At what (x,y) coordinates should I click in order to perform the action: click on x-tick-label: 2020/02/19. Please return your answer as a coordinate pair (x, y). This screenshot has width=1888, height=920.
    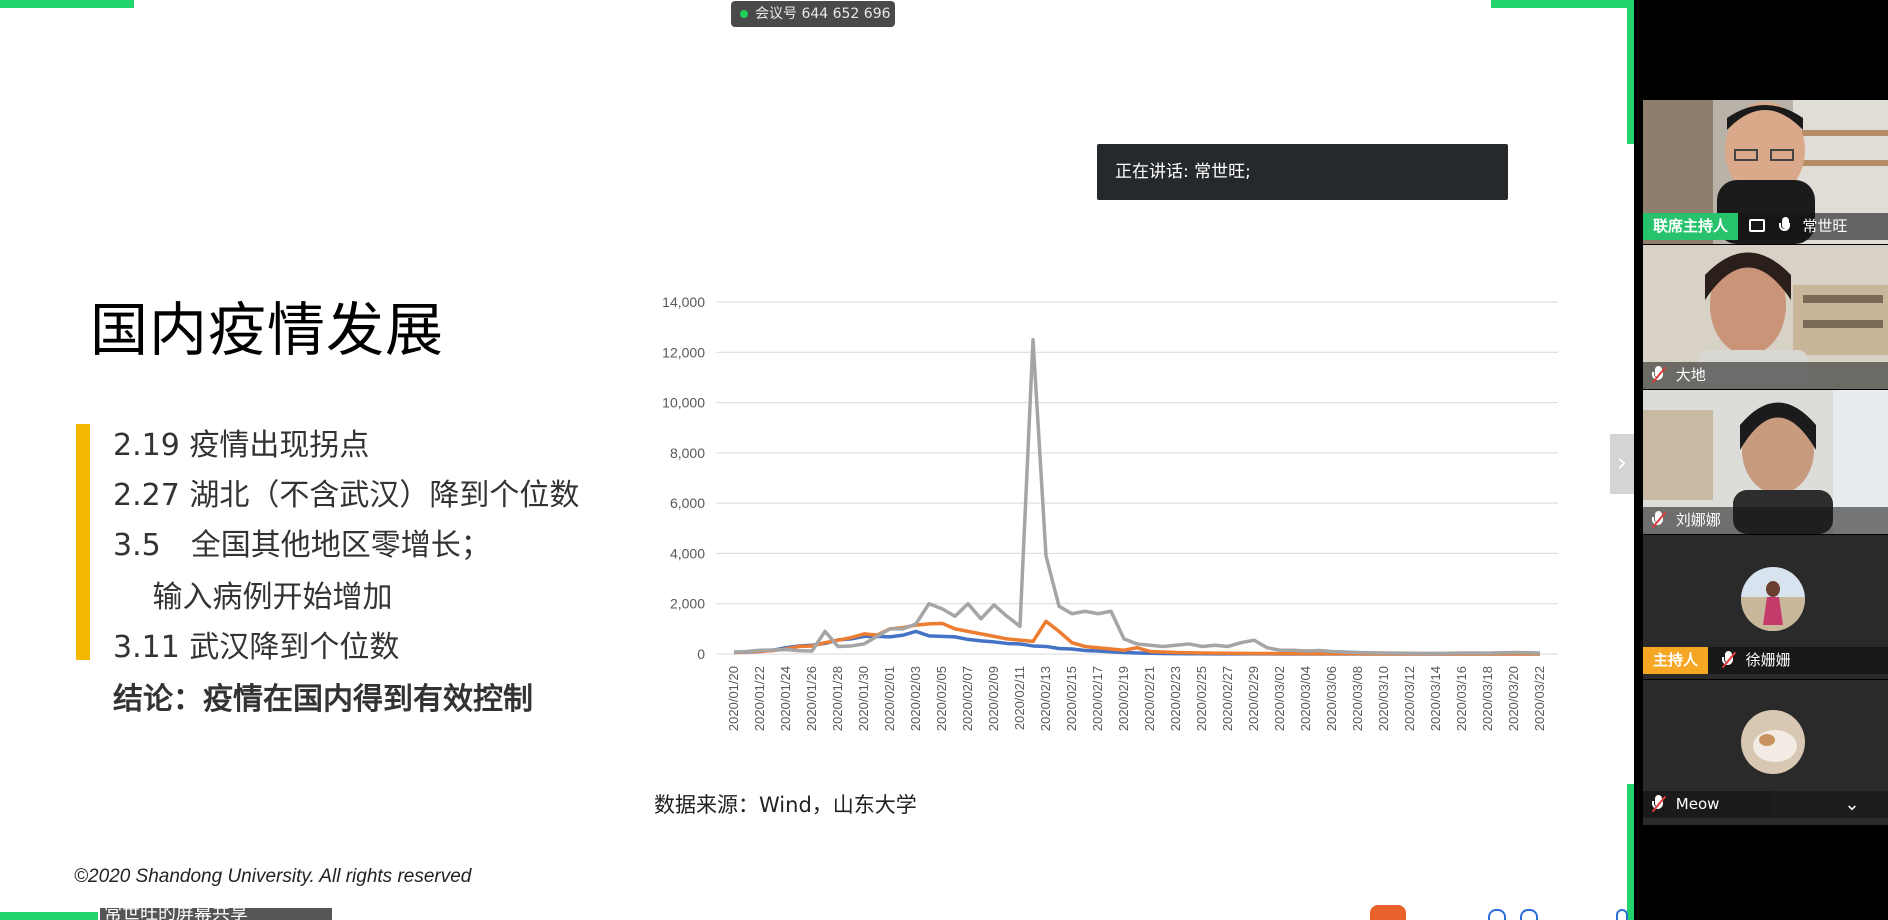
    Looking at the image, I should click on (1123, 698).